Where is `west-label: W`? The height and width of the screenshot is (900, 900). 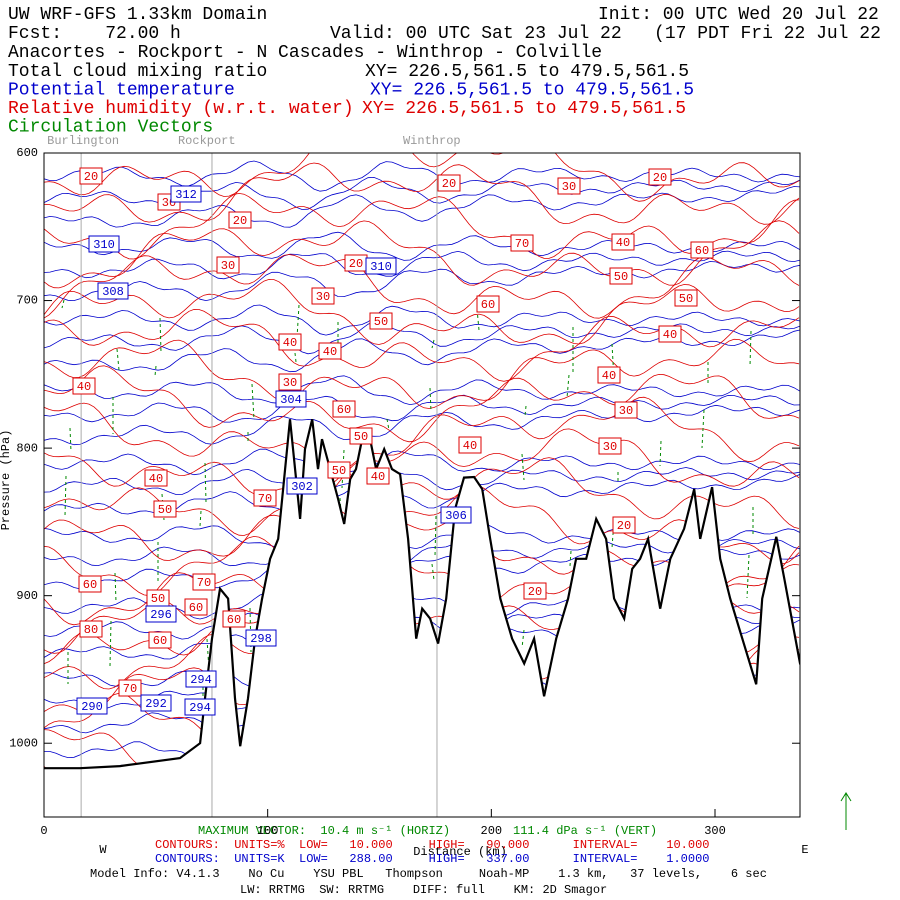
west-label: W is located at coordinates (103, 850).